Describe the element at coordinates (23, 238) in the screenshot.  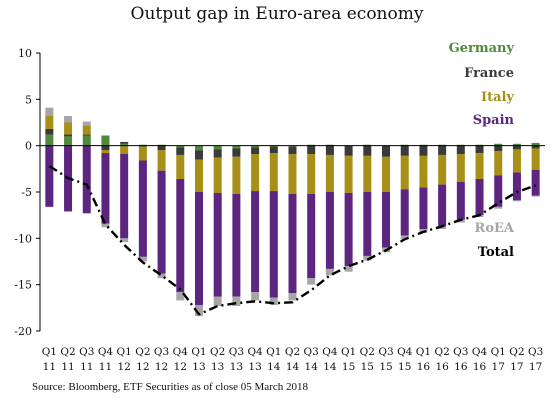
I see `y-tick-label: -10` at that location.